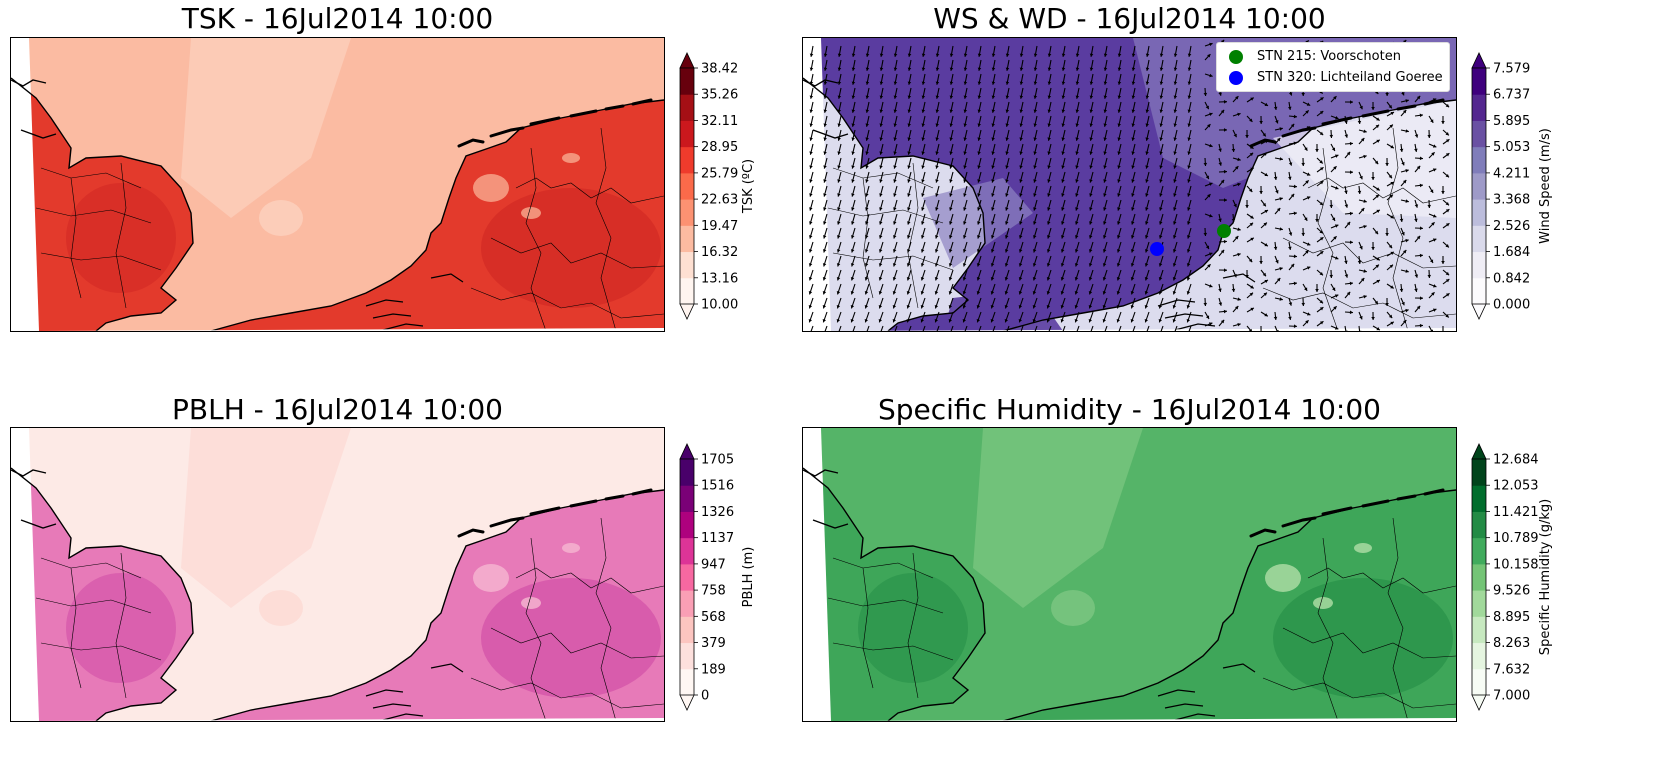 The image size is (1656, 772). I want to click on colorbar-tick-label: 3.368, so click(1511, 200).